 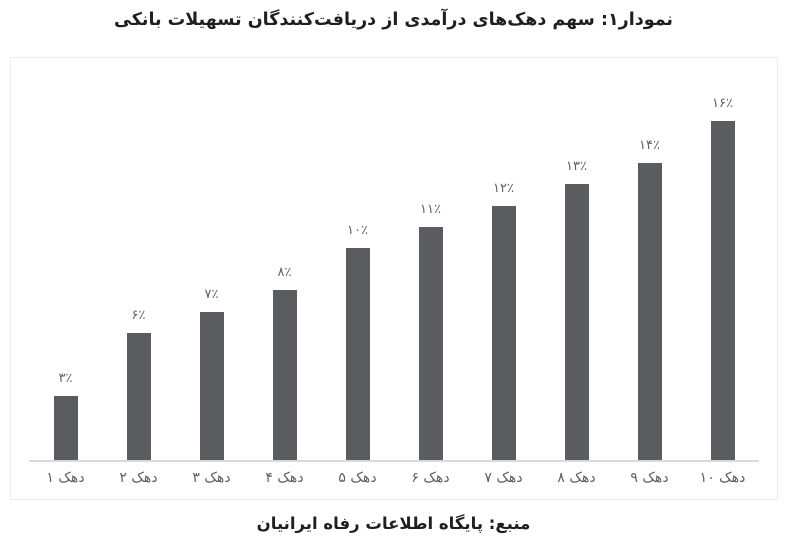 I want to click on x-axis-label: دهک ۳, so click(x=211, y=478).